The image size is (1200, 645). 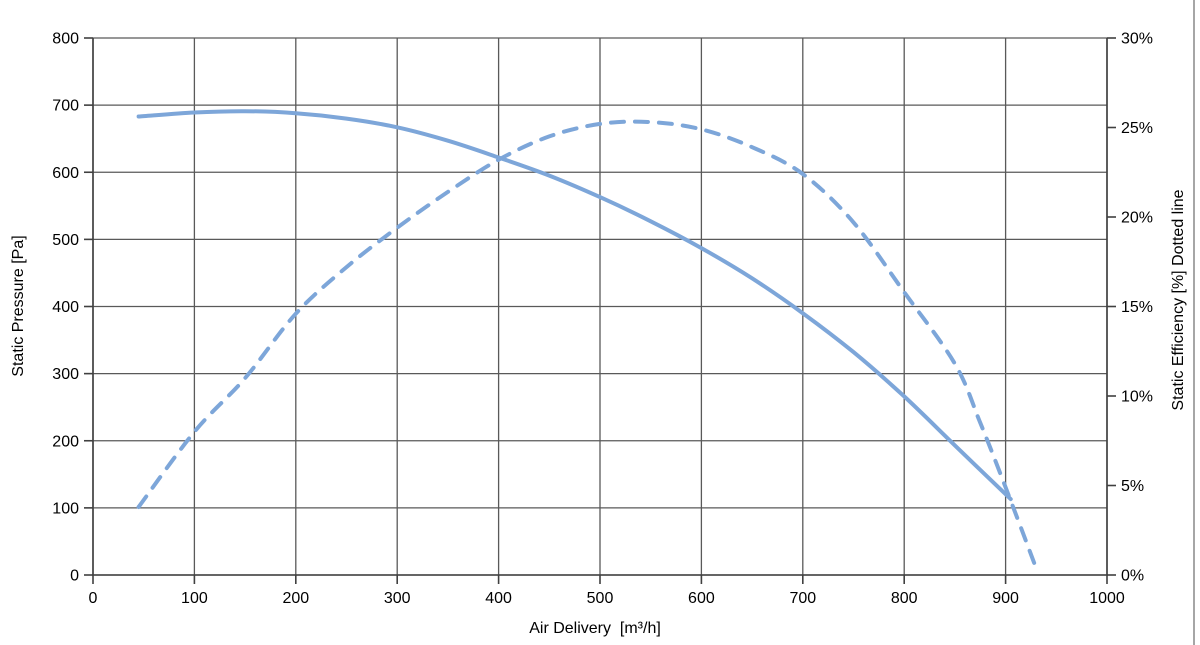 I want to click on x-tick-label: 300, so click(x=397, y=598).